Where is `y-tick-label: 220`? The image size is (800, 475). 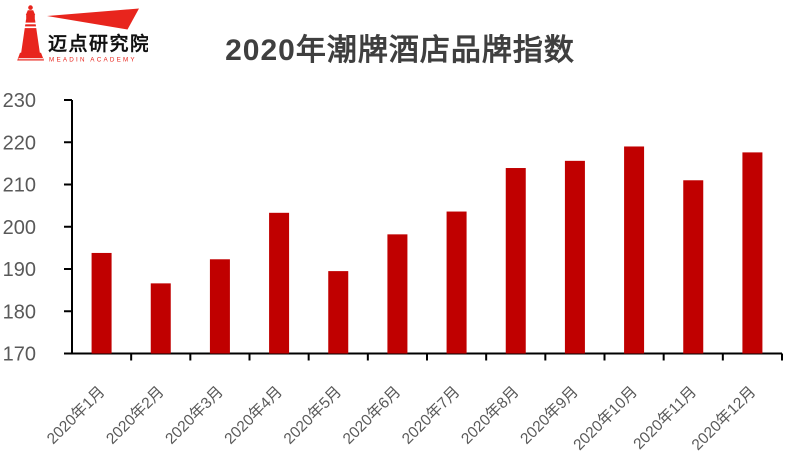 y-tick-label: 220 is located at coordinates (19, 143).